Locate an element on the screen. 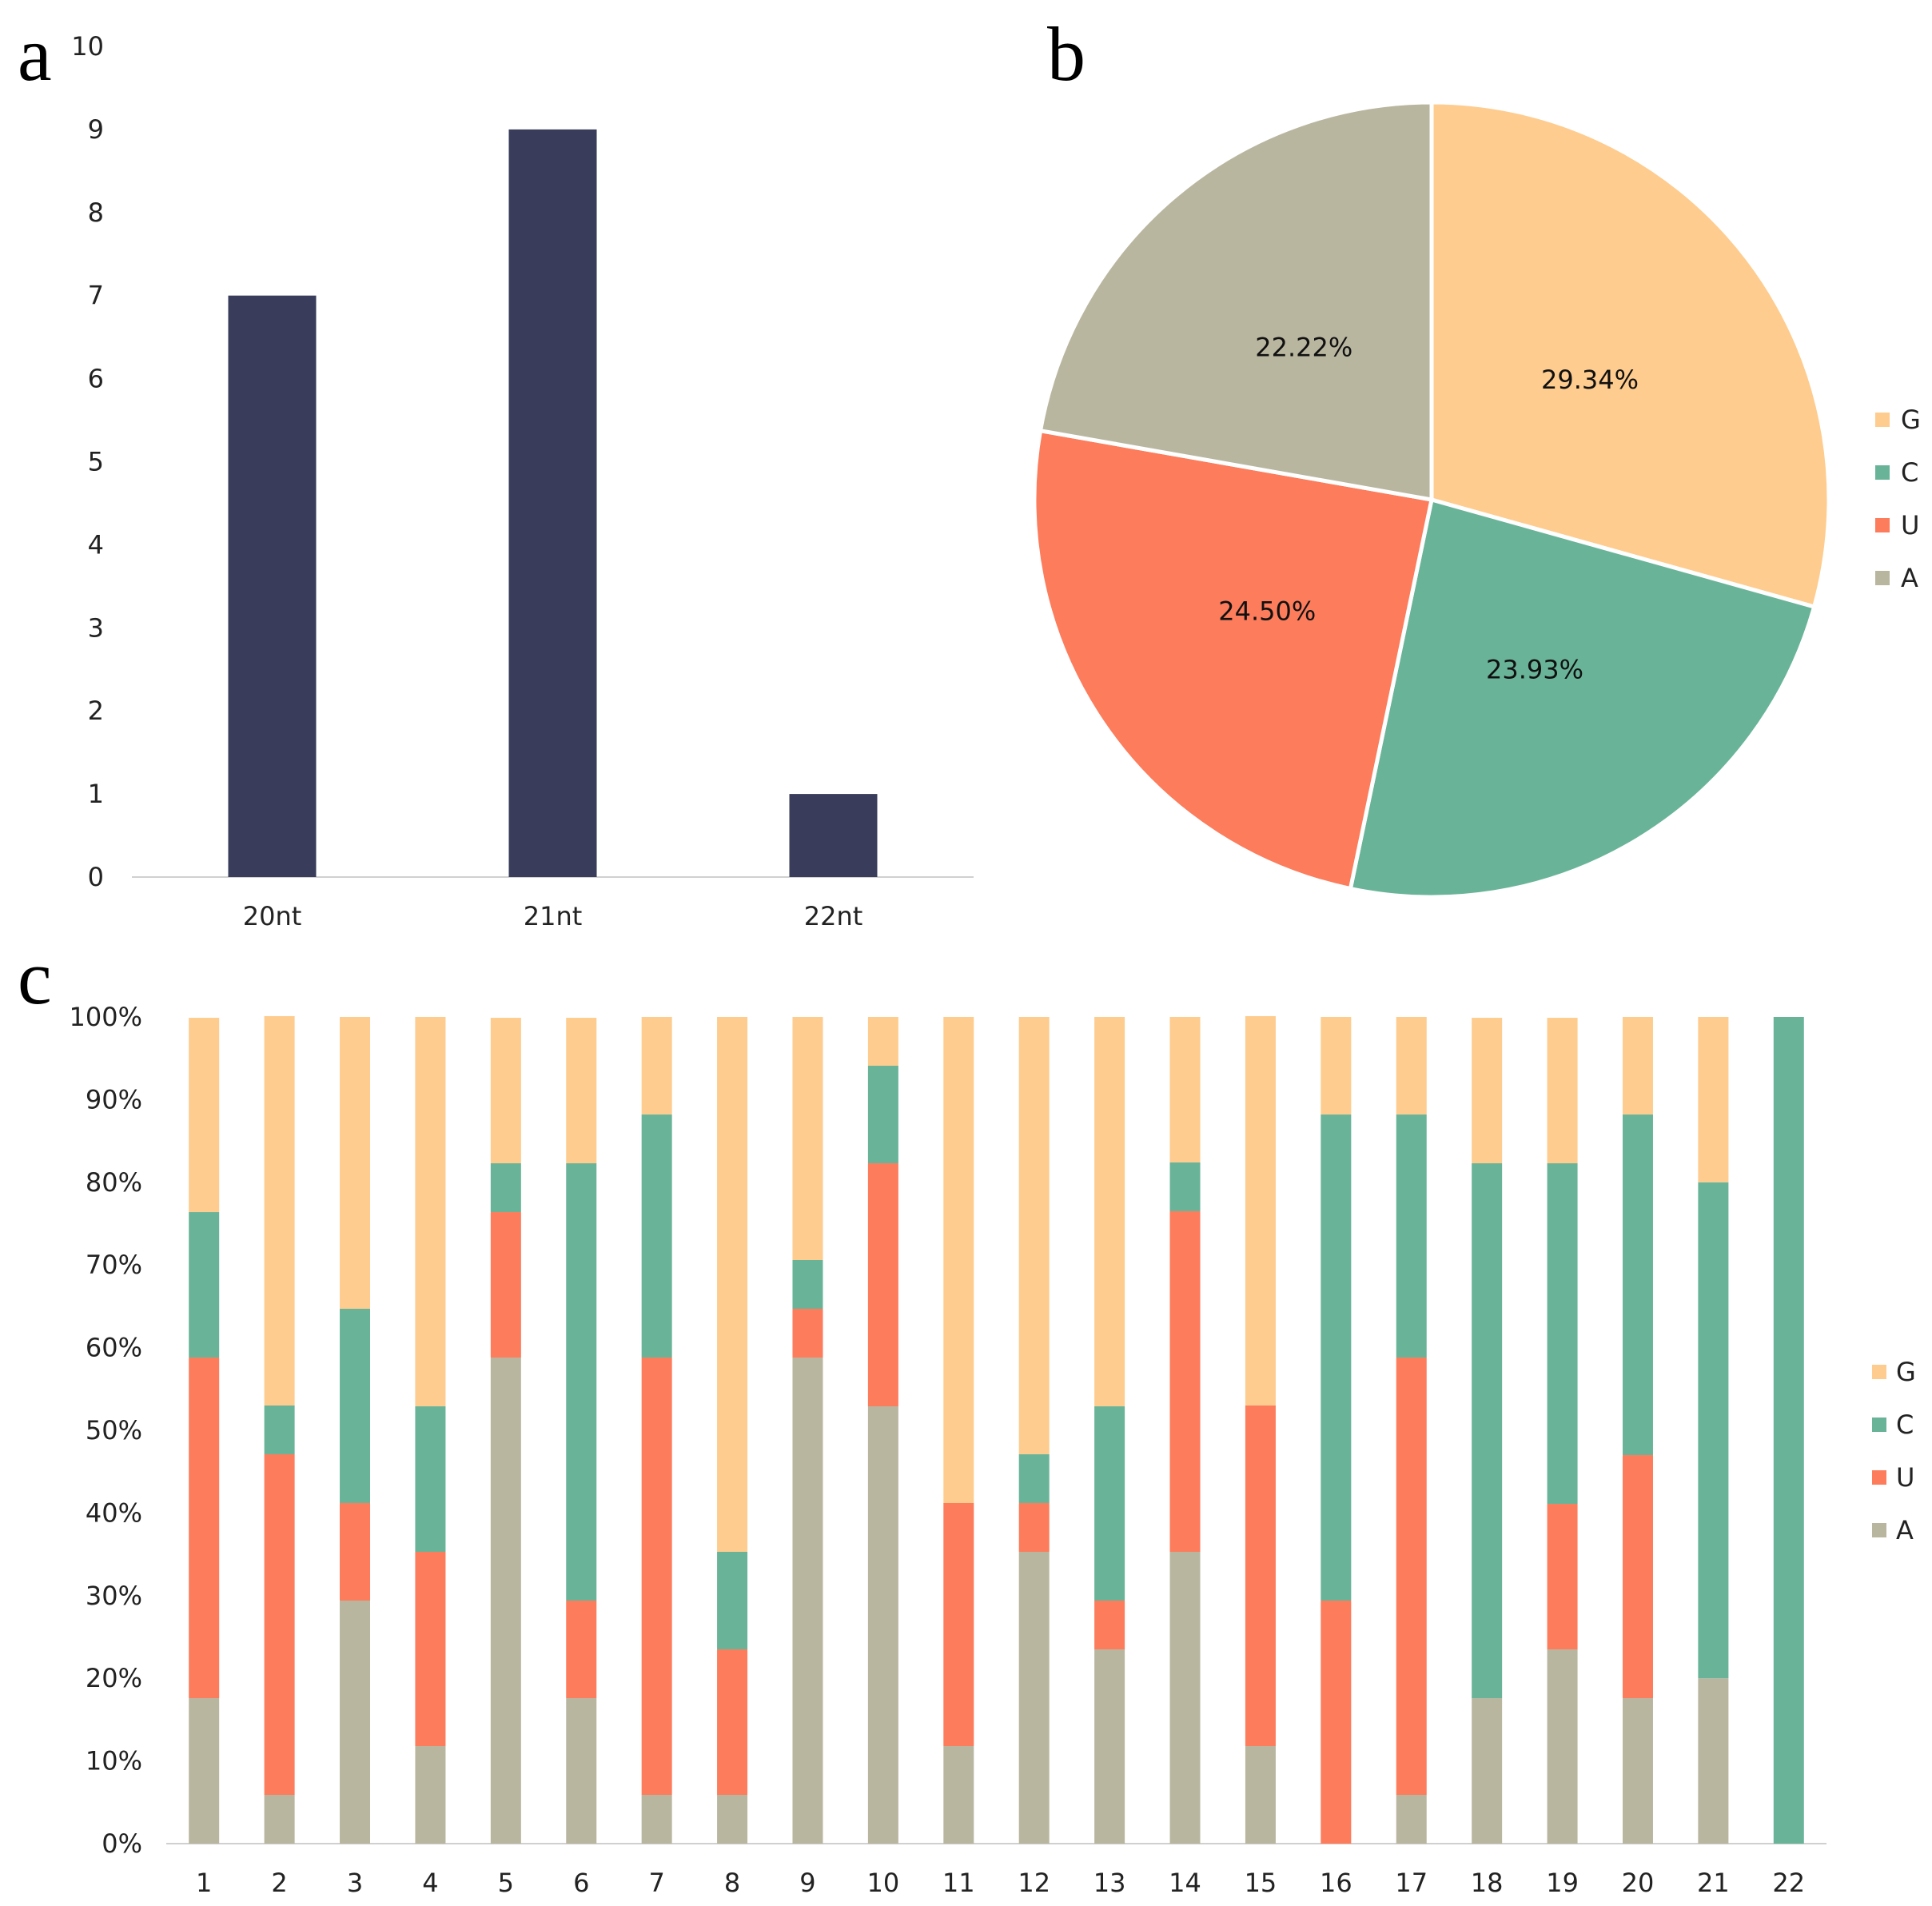  bar-segment-C-pos12 is located at coordinates (1034, 1478).